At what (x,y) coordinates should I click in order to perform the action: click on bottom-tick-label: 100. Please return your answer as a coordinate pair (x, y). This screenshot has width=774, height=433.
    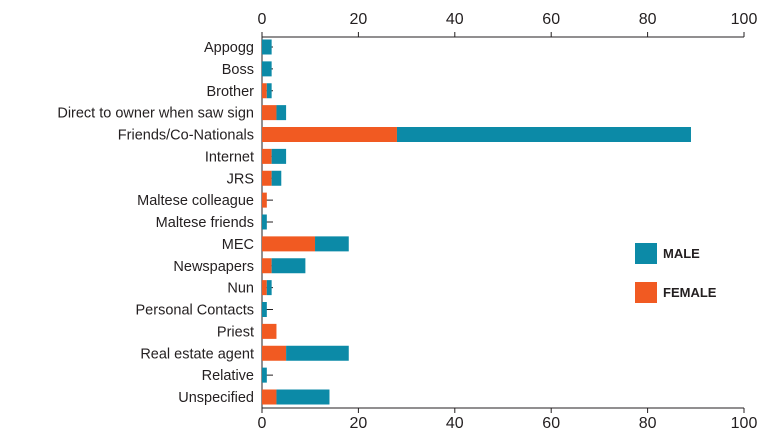
    Looking at the image, I should click on (744, 423).